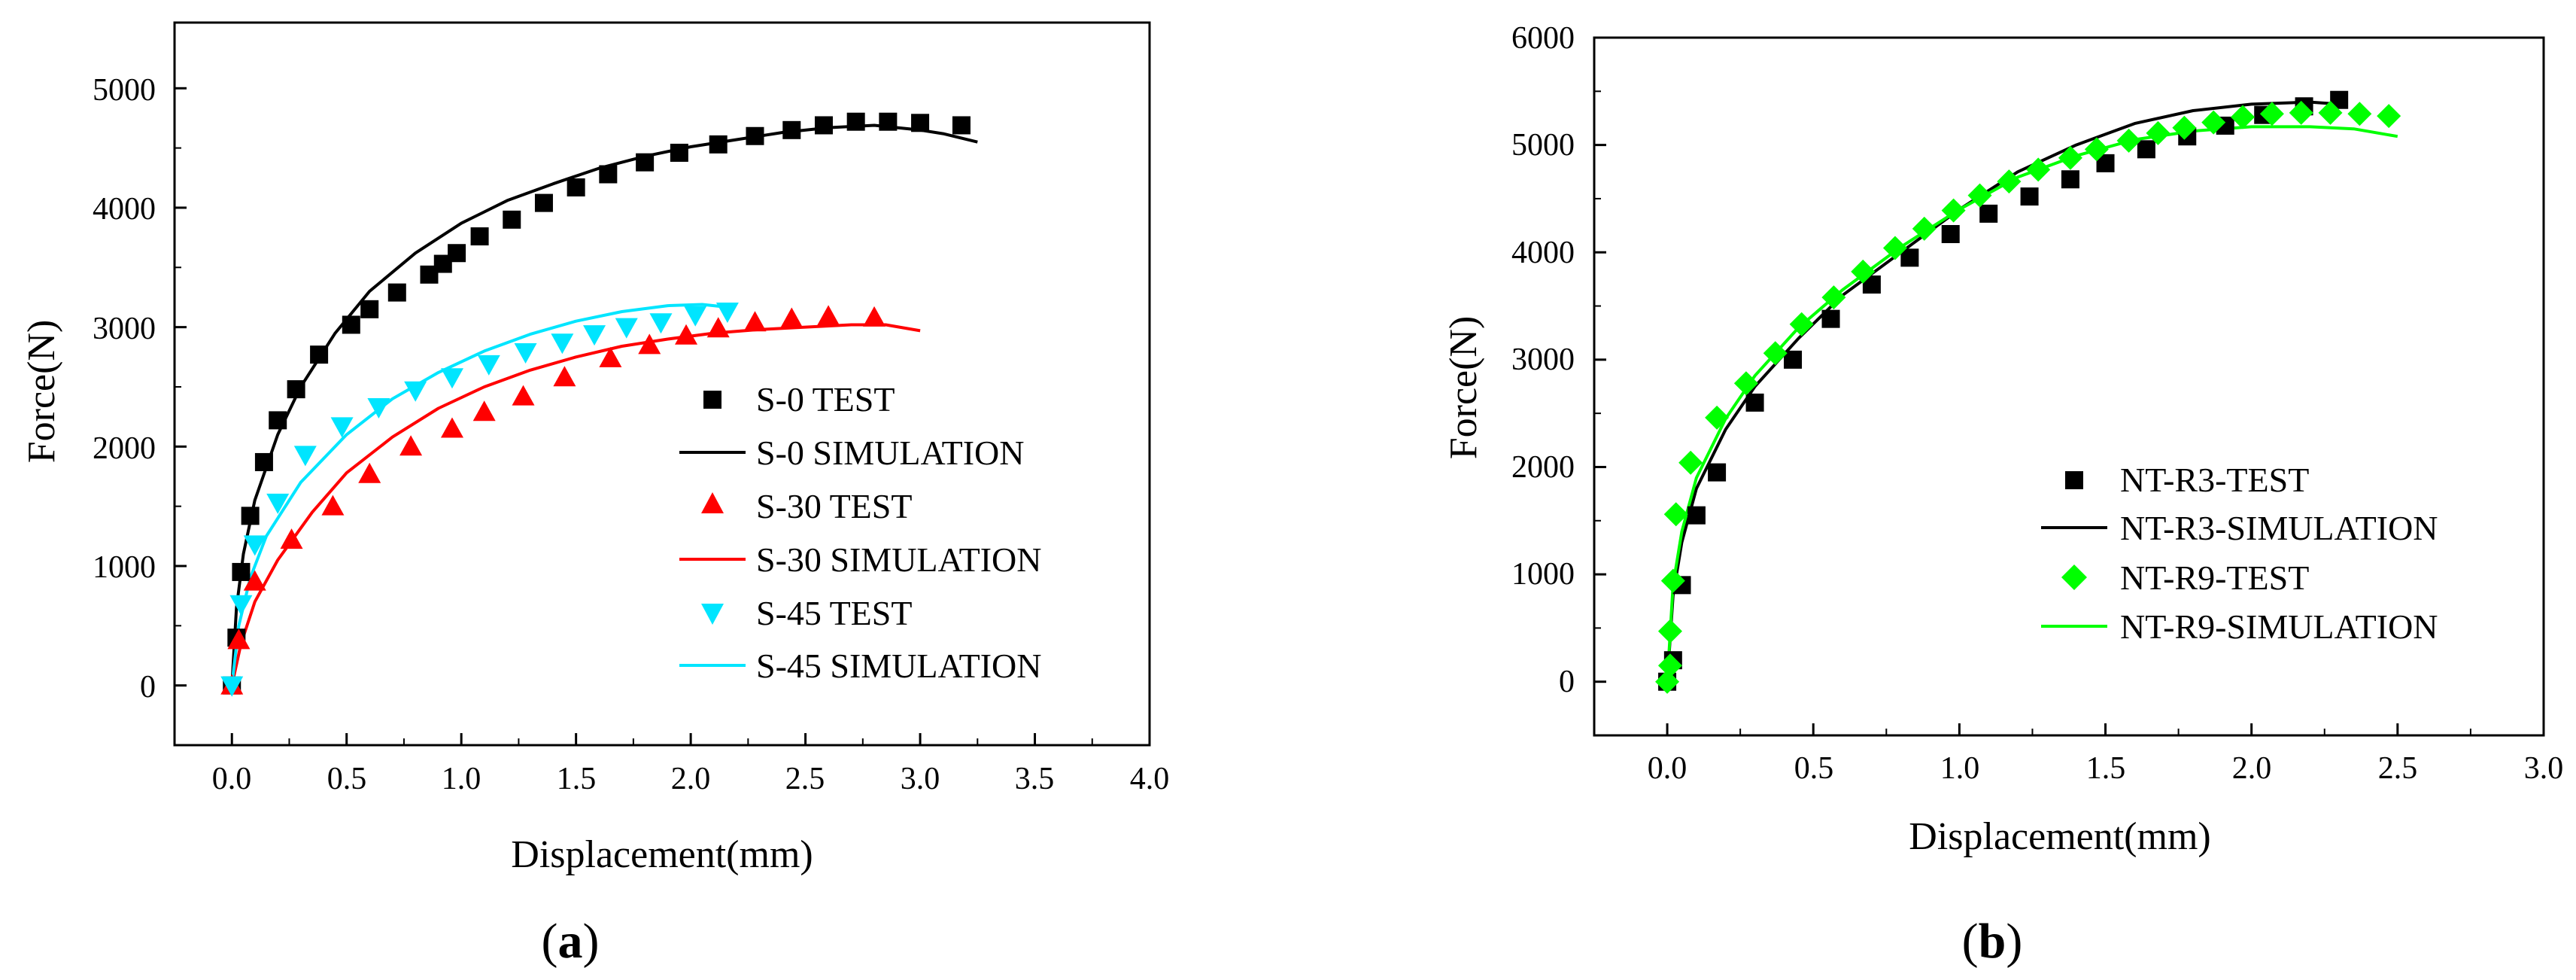 Image resolution: width=2576 pixels, height=980 pixels. What do you see at coordinates (834, 613) in the screenshot?
I see `panel-a-legend-label: S-45 TEST` at bounding box center [834, 613].